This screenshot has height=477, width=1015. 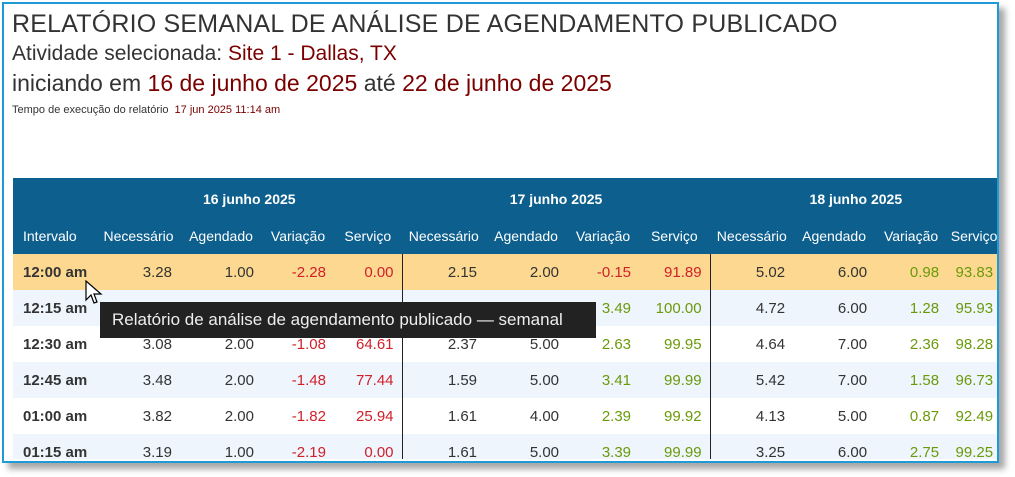 What do you see at coordinates (55, 198) in the screenshot?
I see `blank-header` at bounding box center [55, 198].